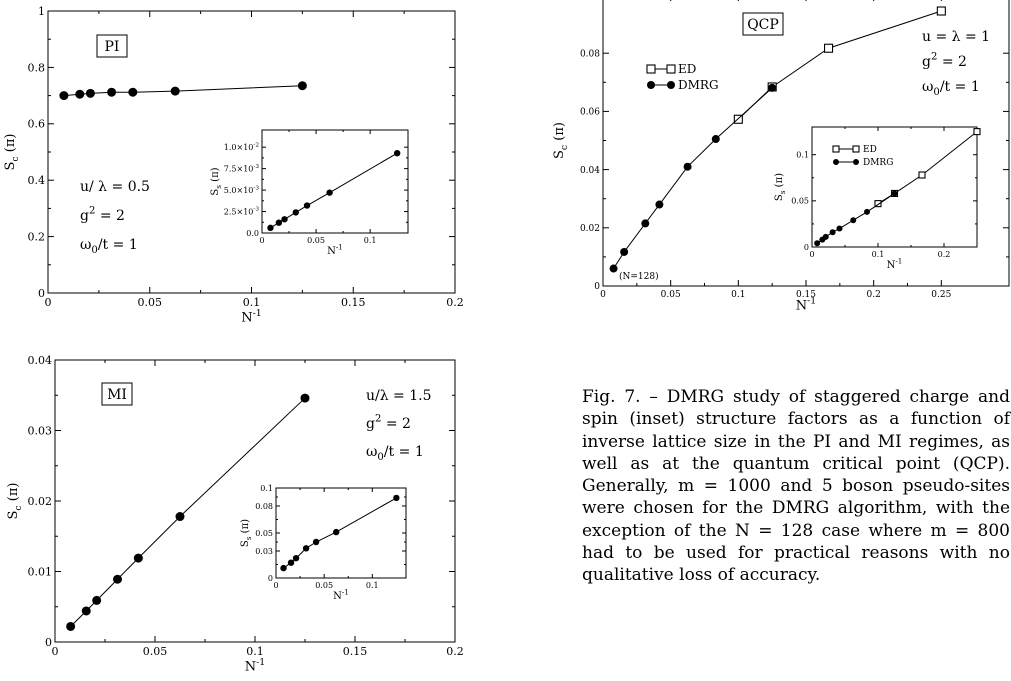 This screenshot has height=681, width=1011. I want to click on mi-ytick-label: 0, so click(48, 642).